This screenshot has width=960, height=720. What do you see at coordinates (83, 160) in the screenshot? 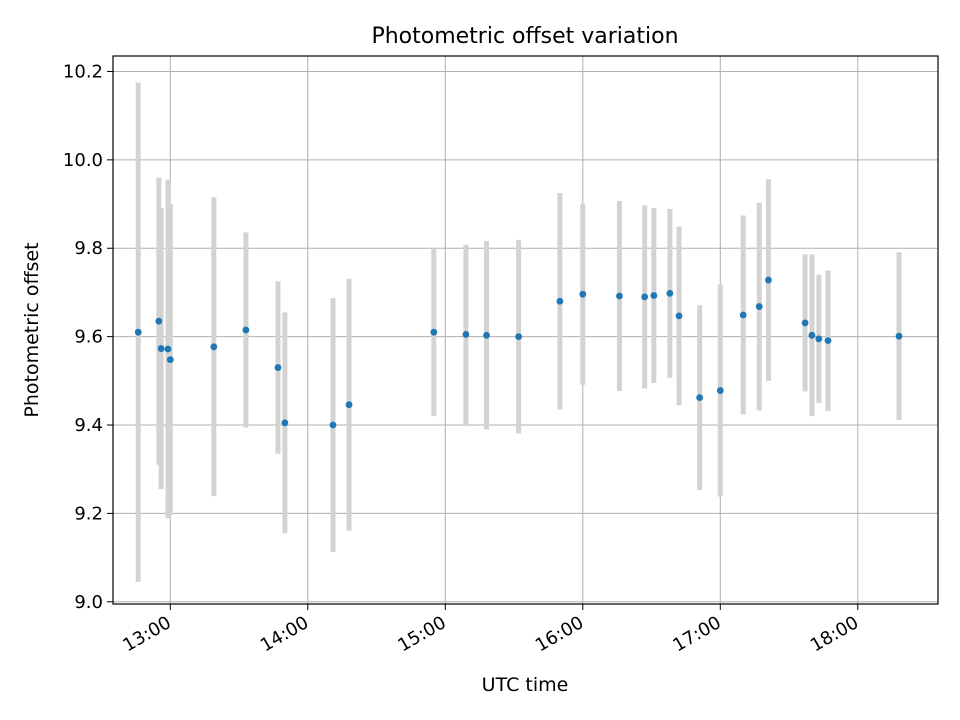
I see `y-tick-label: 10.0` at bounding box center [83, 160].